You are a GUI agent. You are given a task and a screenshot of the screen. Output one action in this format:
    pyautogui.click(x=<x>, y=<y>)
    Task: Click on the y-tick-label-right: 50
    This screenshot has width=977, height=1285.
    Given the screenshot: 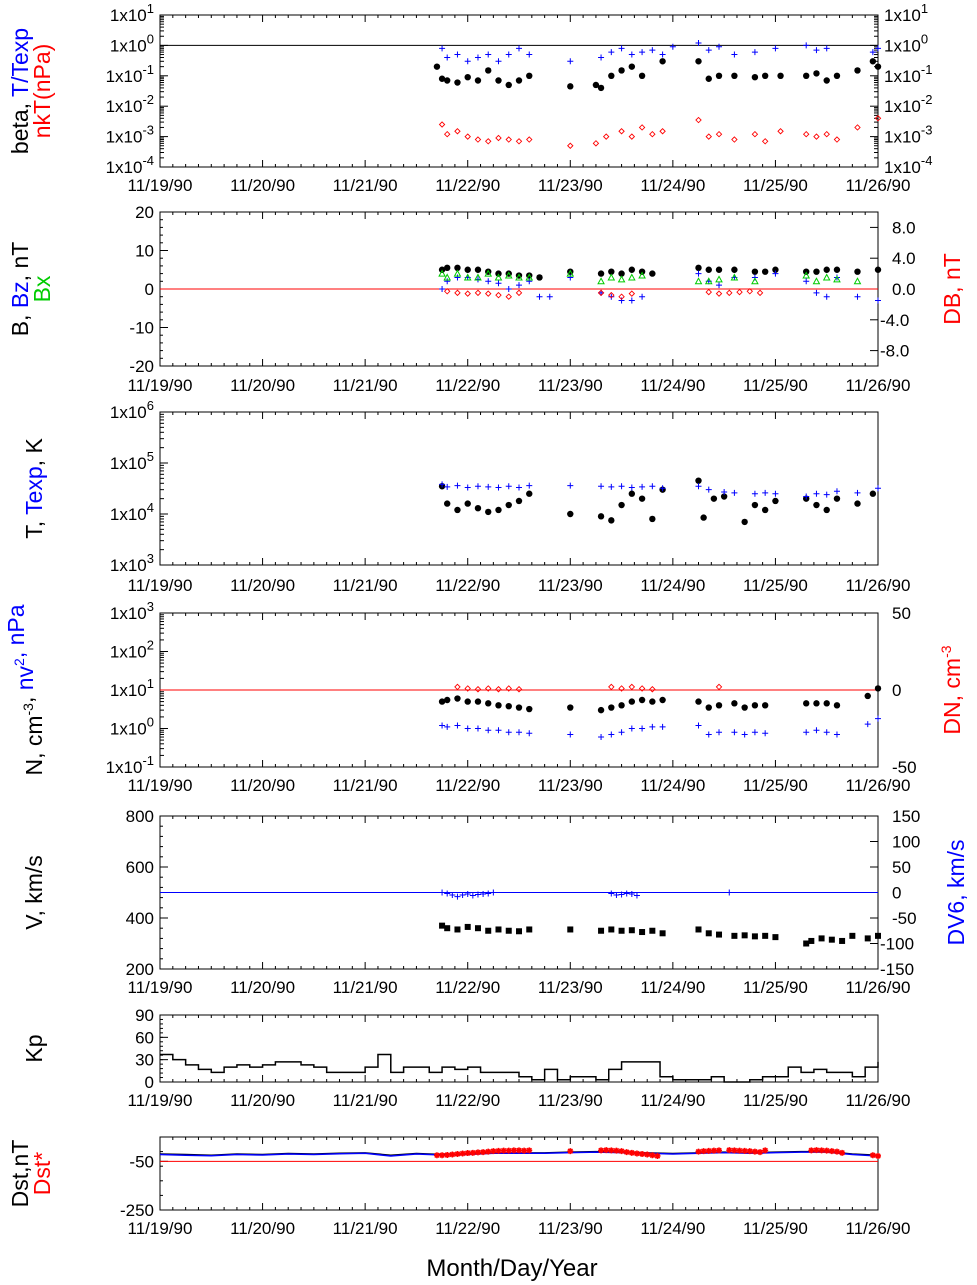 What is the action you would take?
    pyautogui.click(x=901, y=613)
    